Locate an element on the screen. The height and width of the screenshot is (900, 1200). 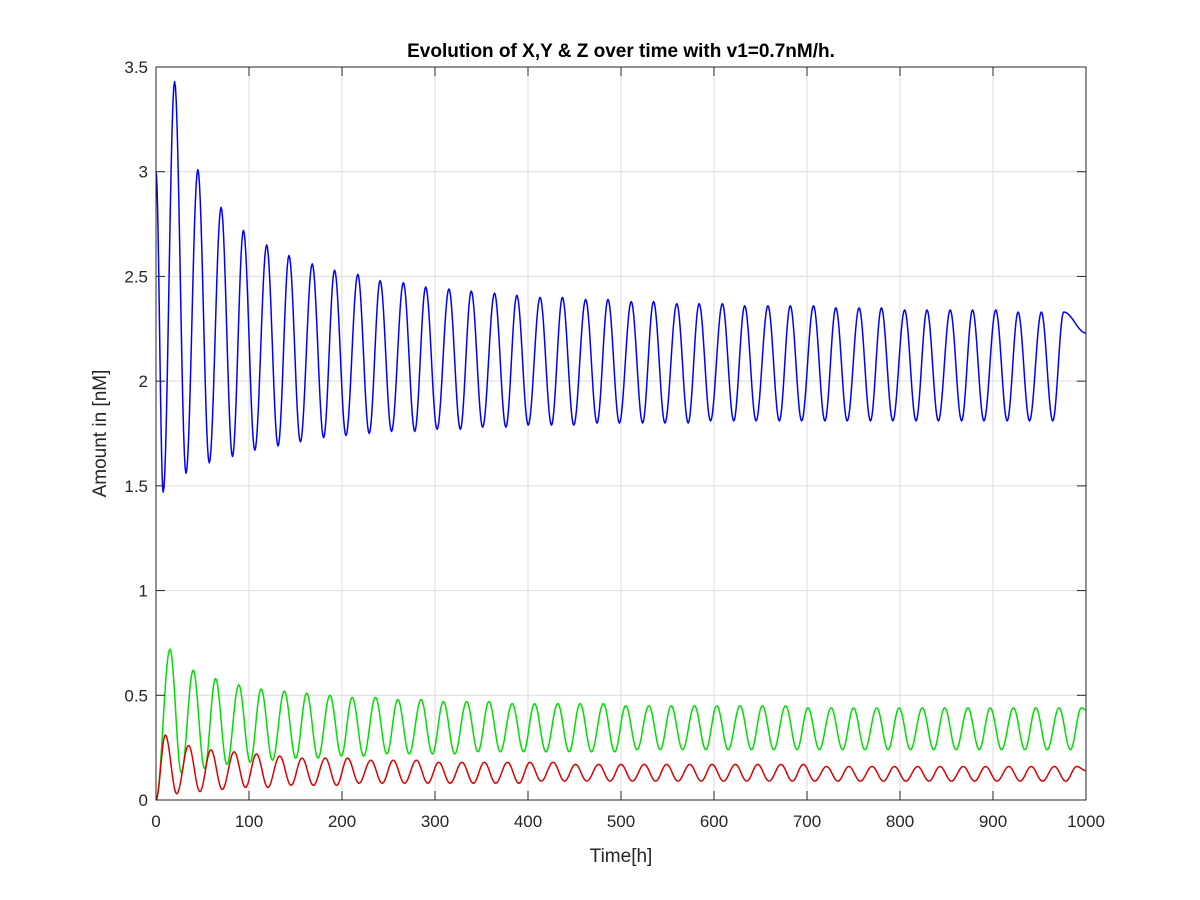
x-tick-label: 900 is located at coordinates (993, 821).